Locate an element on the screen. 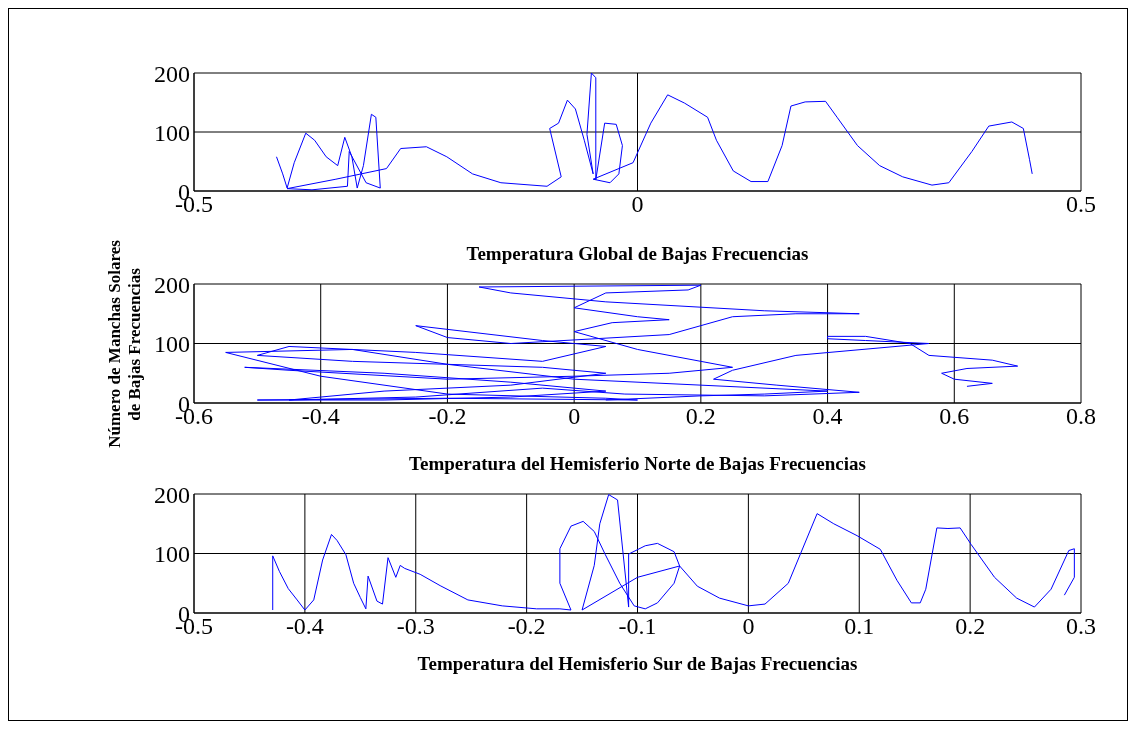 The width and height of the screenshot is (1136, 729). x-tick-label: 0.1 is located at coordinates (859, 626).